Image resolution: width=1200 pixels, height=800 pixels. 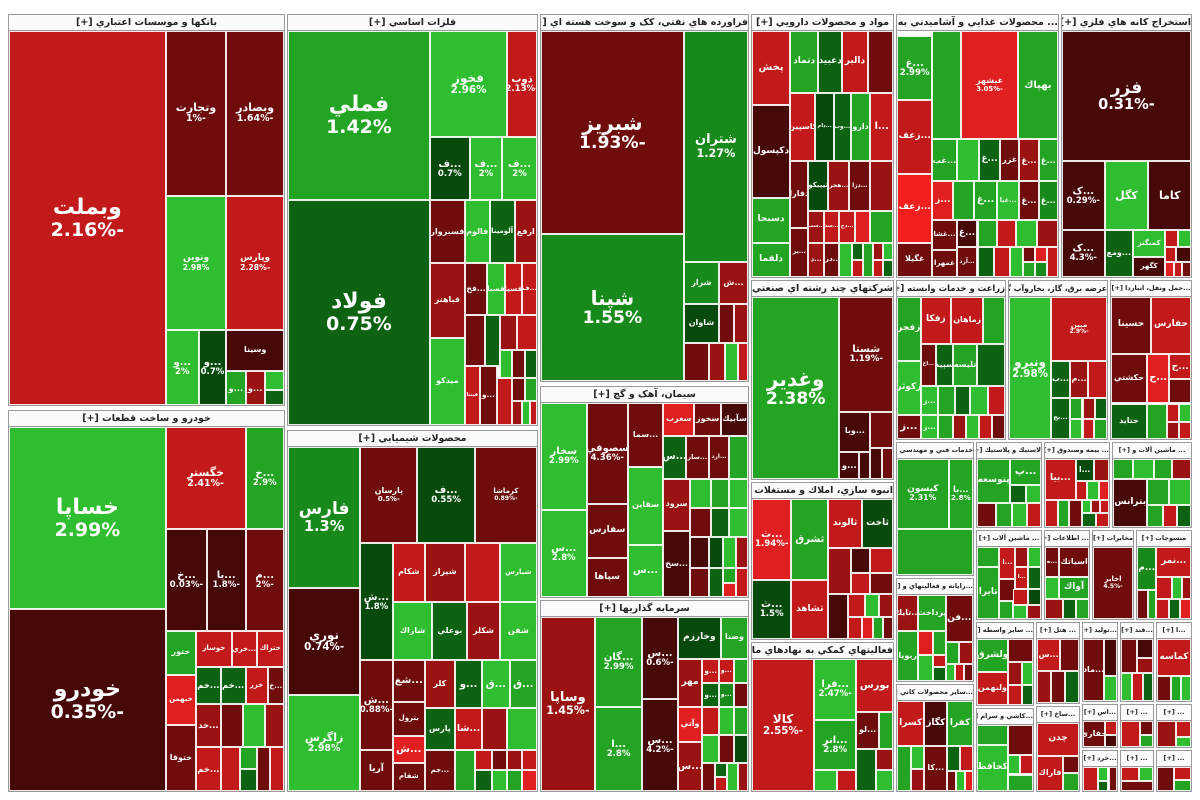 I want to click on sector-header-tiny1: ... [+], so click(x=1137, y=713).